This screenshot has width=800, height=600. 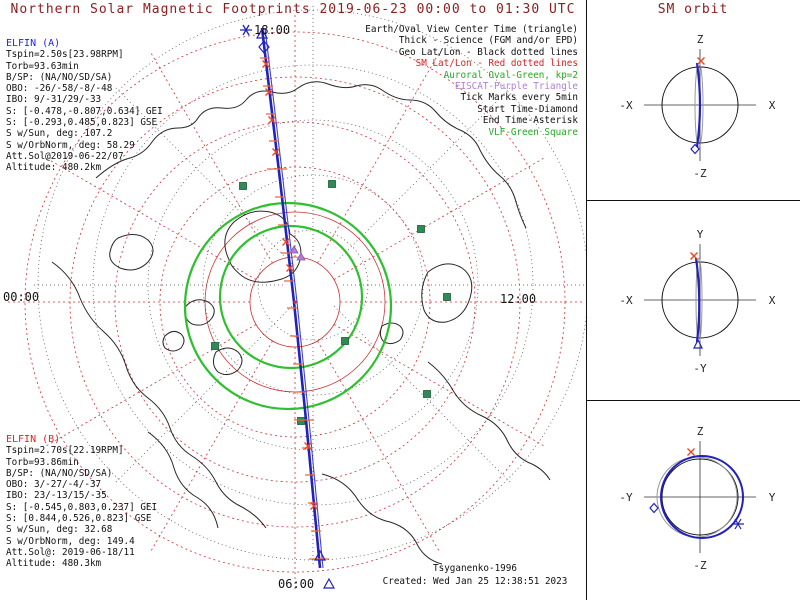 What do you see at coordinates (79, 519) in the screenshot?
I see `elfin-b-line: S: [0.844,0.526,0.823] GSE` at bounding box center [79, 519].